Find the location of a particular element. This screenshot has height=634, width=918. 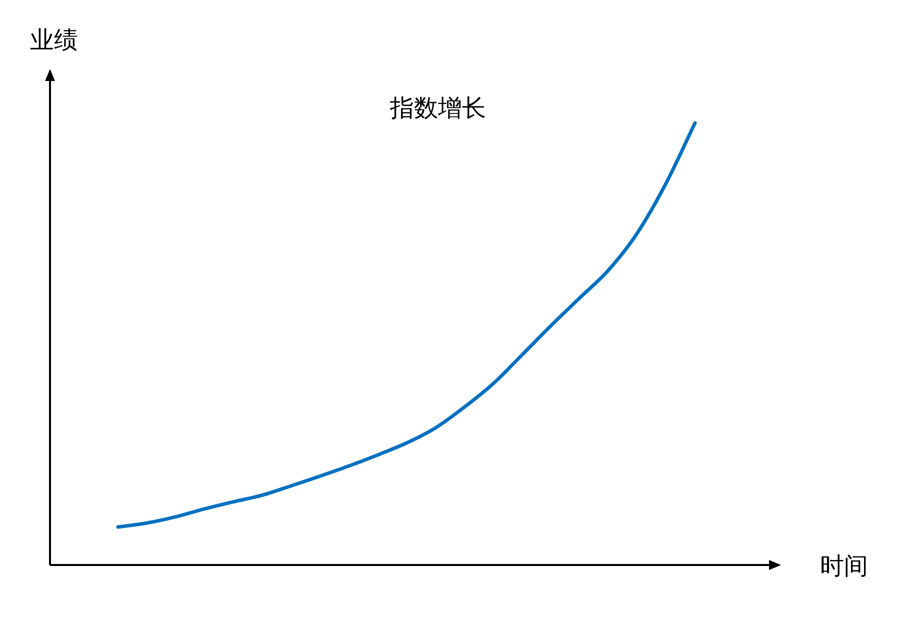

x-axis-title: 时间 is located at coordinates (844, 566).